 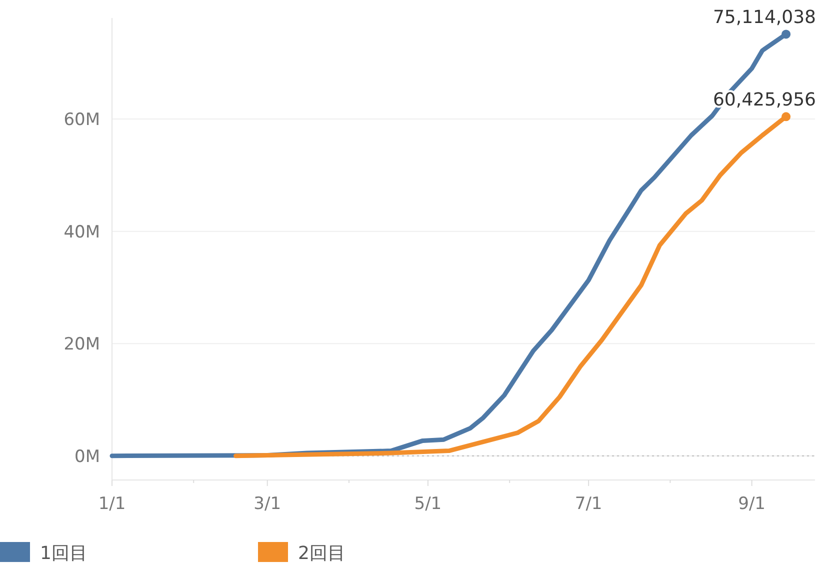 I want to click on y-tick-label: 0M, so click(x=87, y=456).